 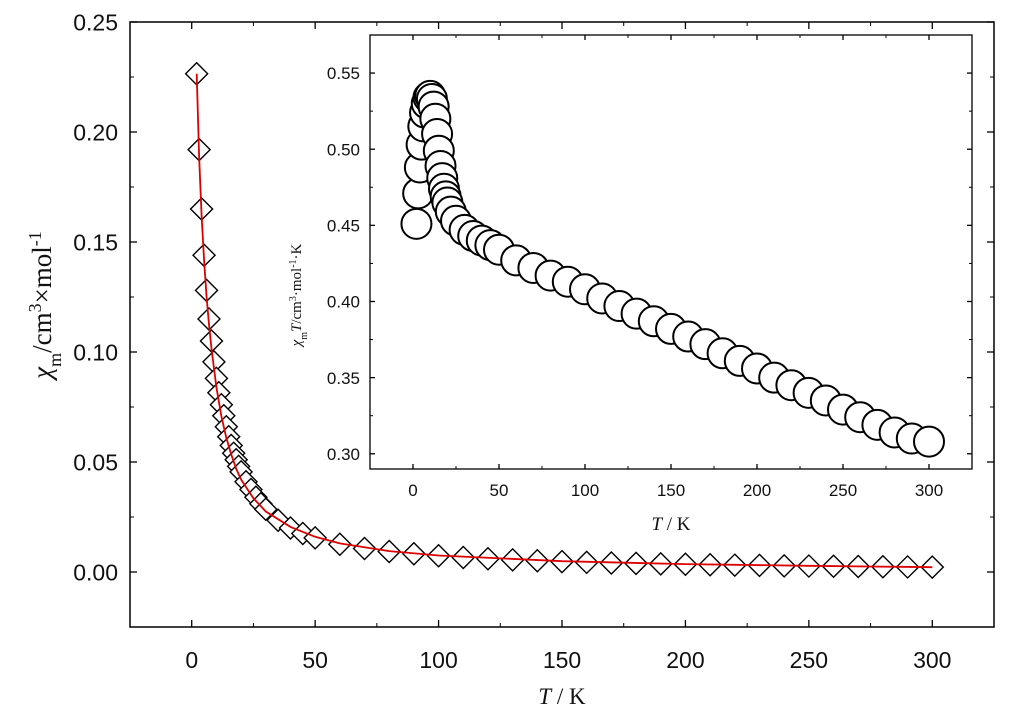 I want to click on inset-y-tick-label: 0.45, so click(x=343, y=225).